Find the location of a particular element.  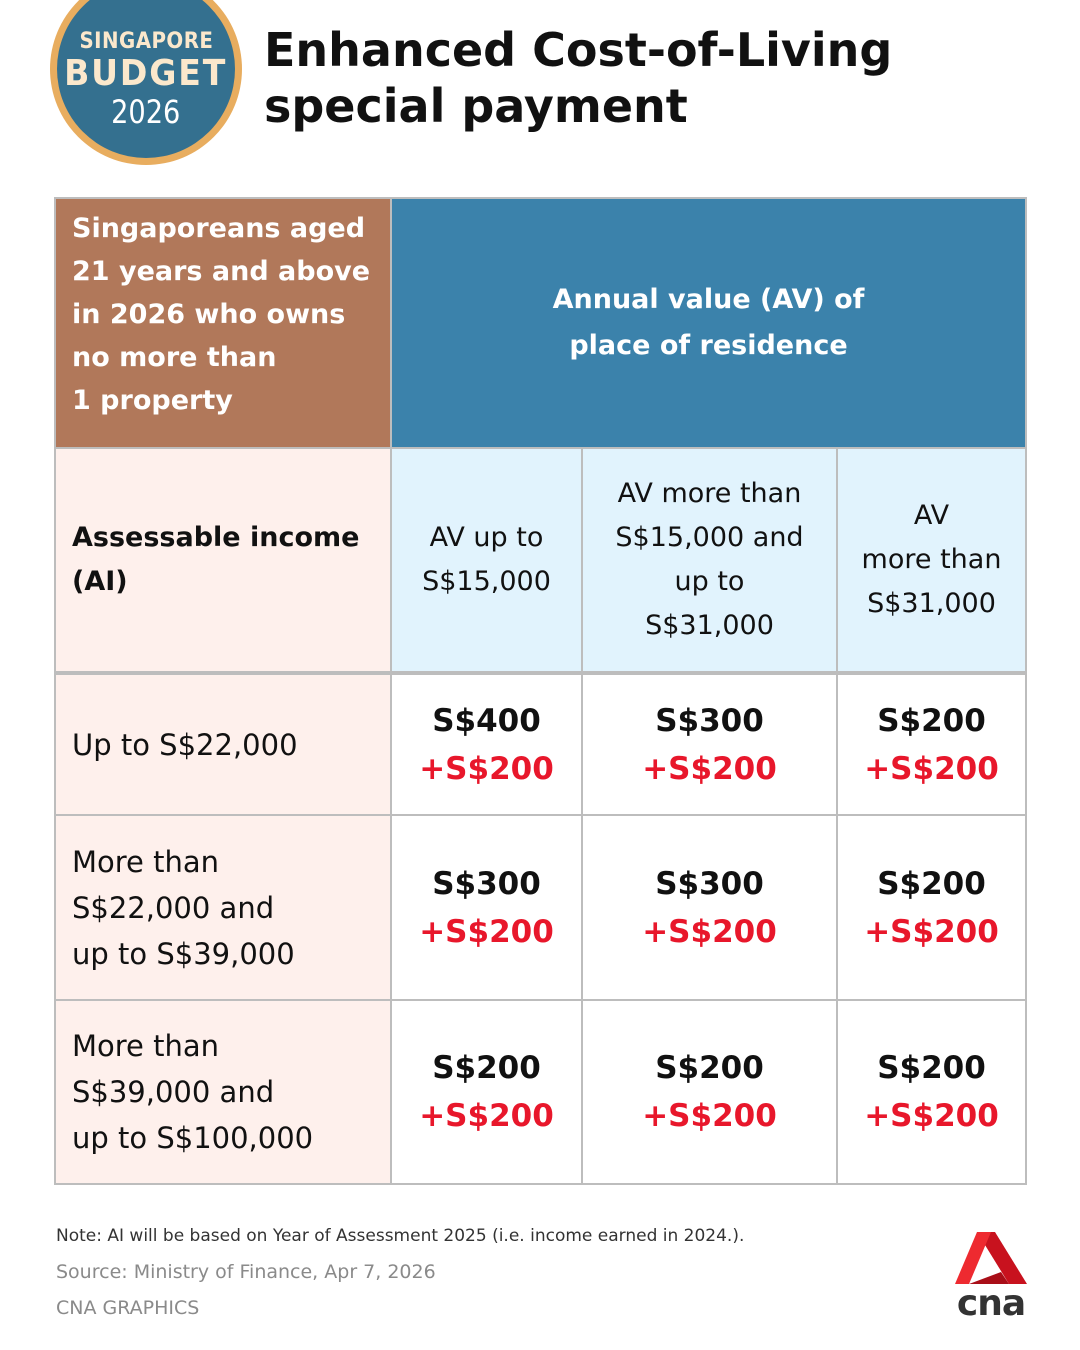

cna-logo-text: cna is located at coordinates (991, 1303).